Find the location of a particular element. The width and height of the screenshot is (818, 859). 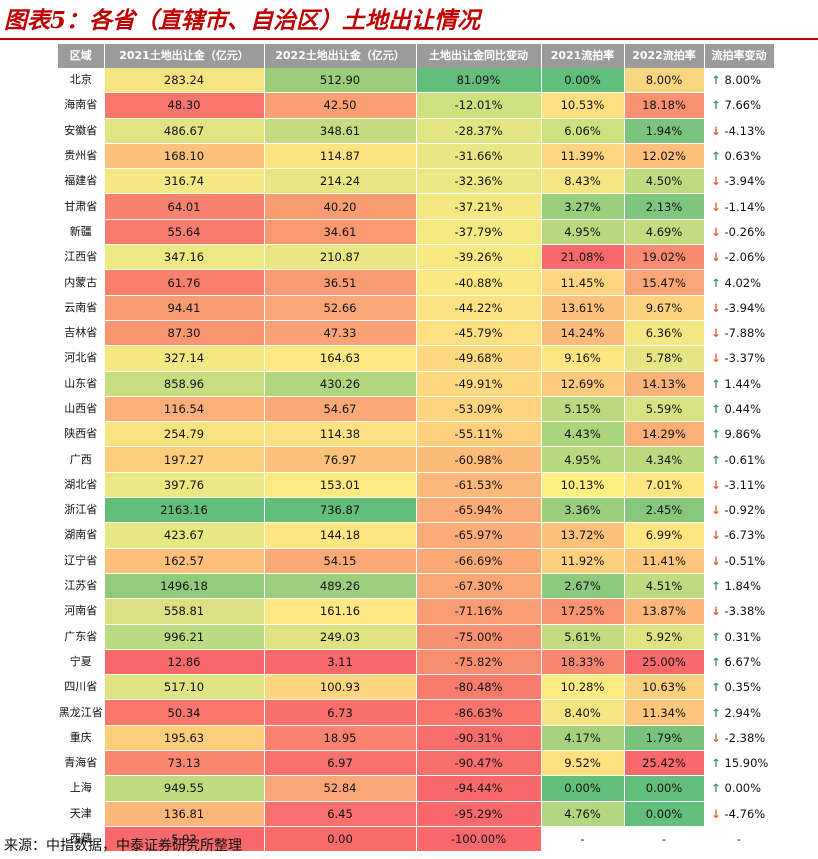

amount-2022-cell: 153.01 is located at coordinates (340, 485).